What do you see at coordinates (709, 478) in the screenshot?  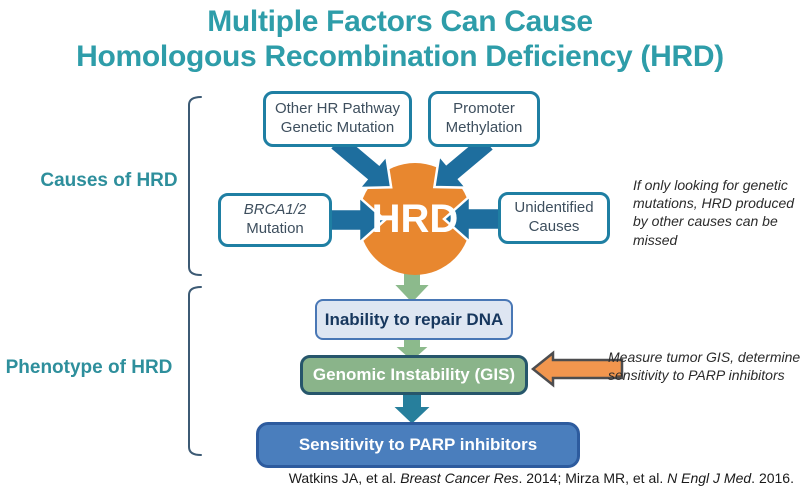 I see `citation-journal: N Engl J Med` at bounding box center [709, 478].